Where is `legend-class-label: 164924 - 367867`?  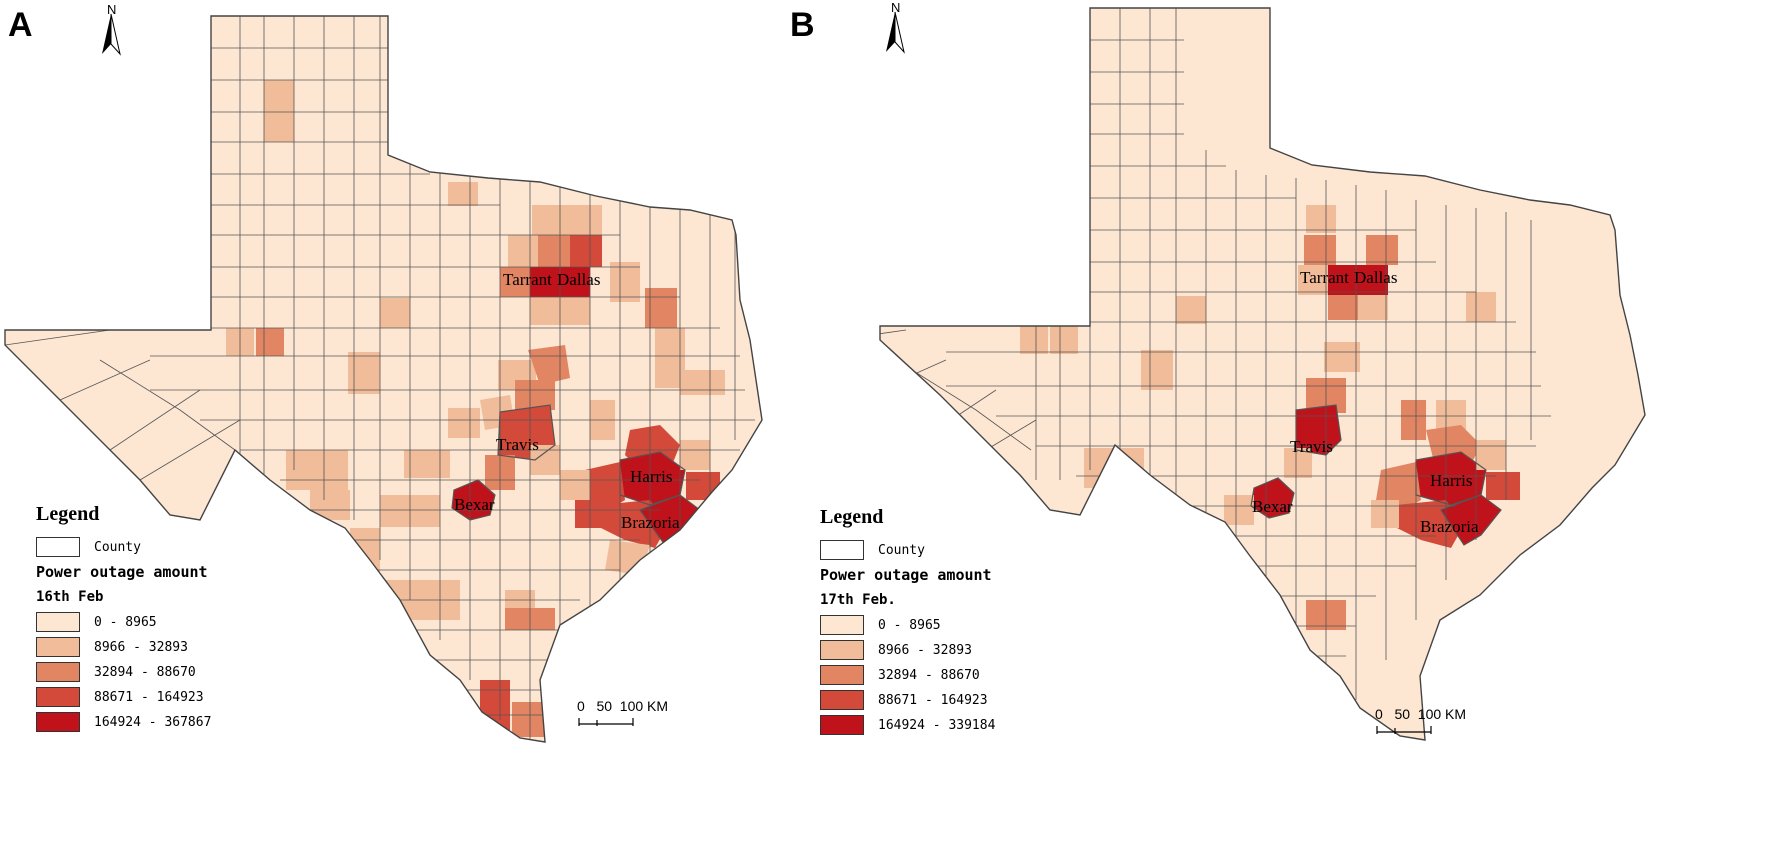
legend-class-label: 164924 - 367867 is located at coordinates (153, 722).